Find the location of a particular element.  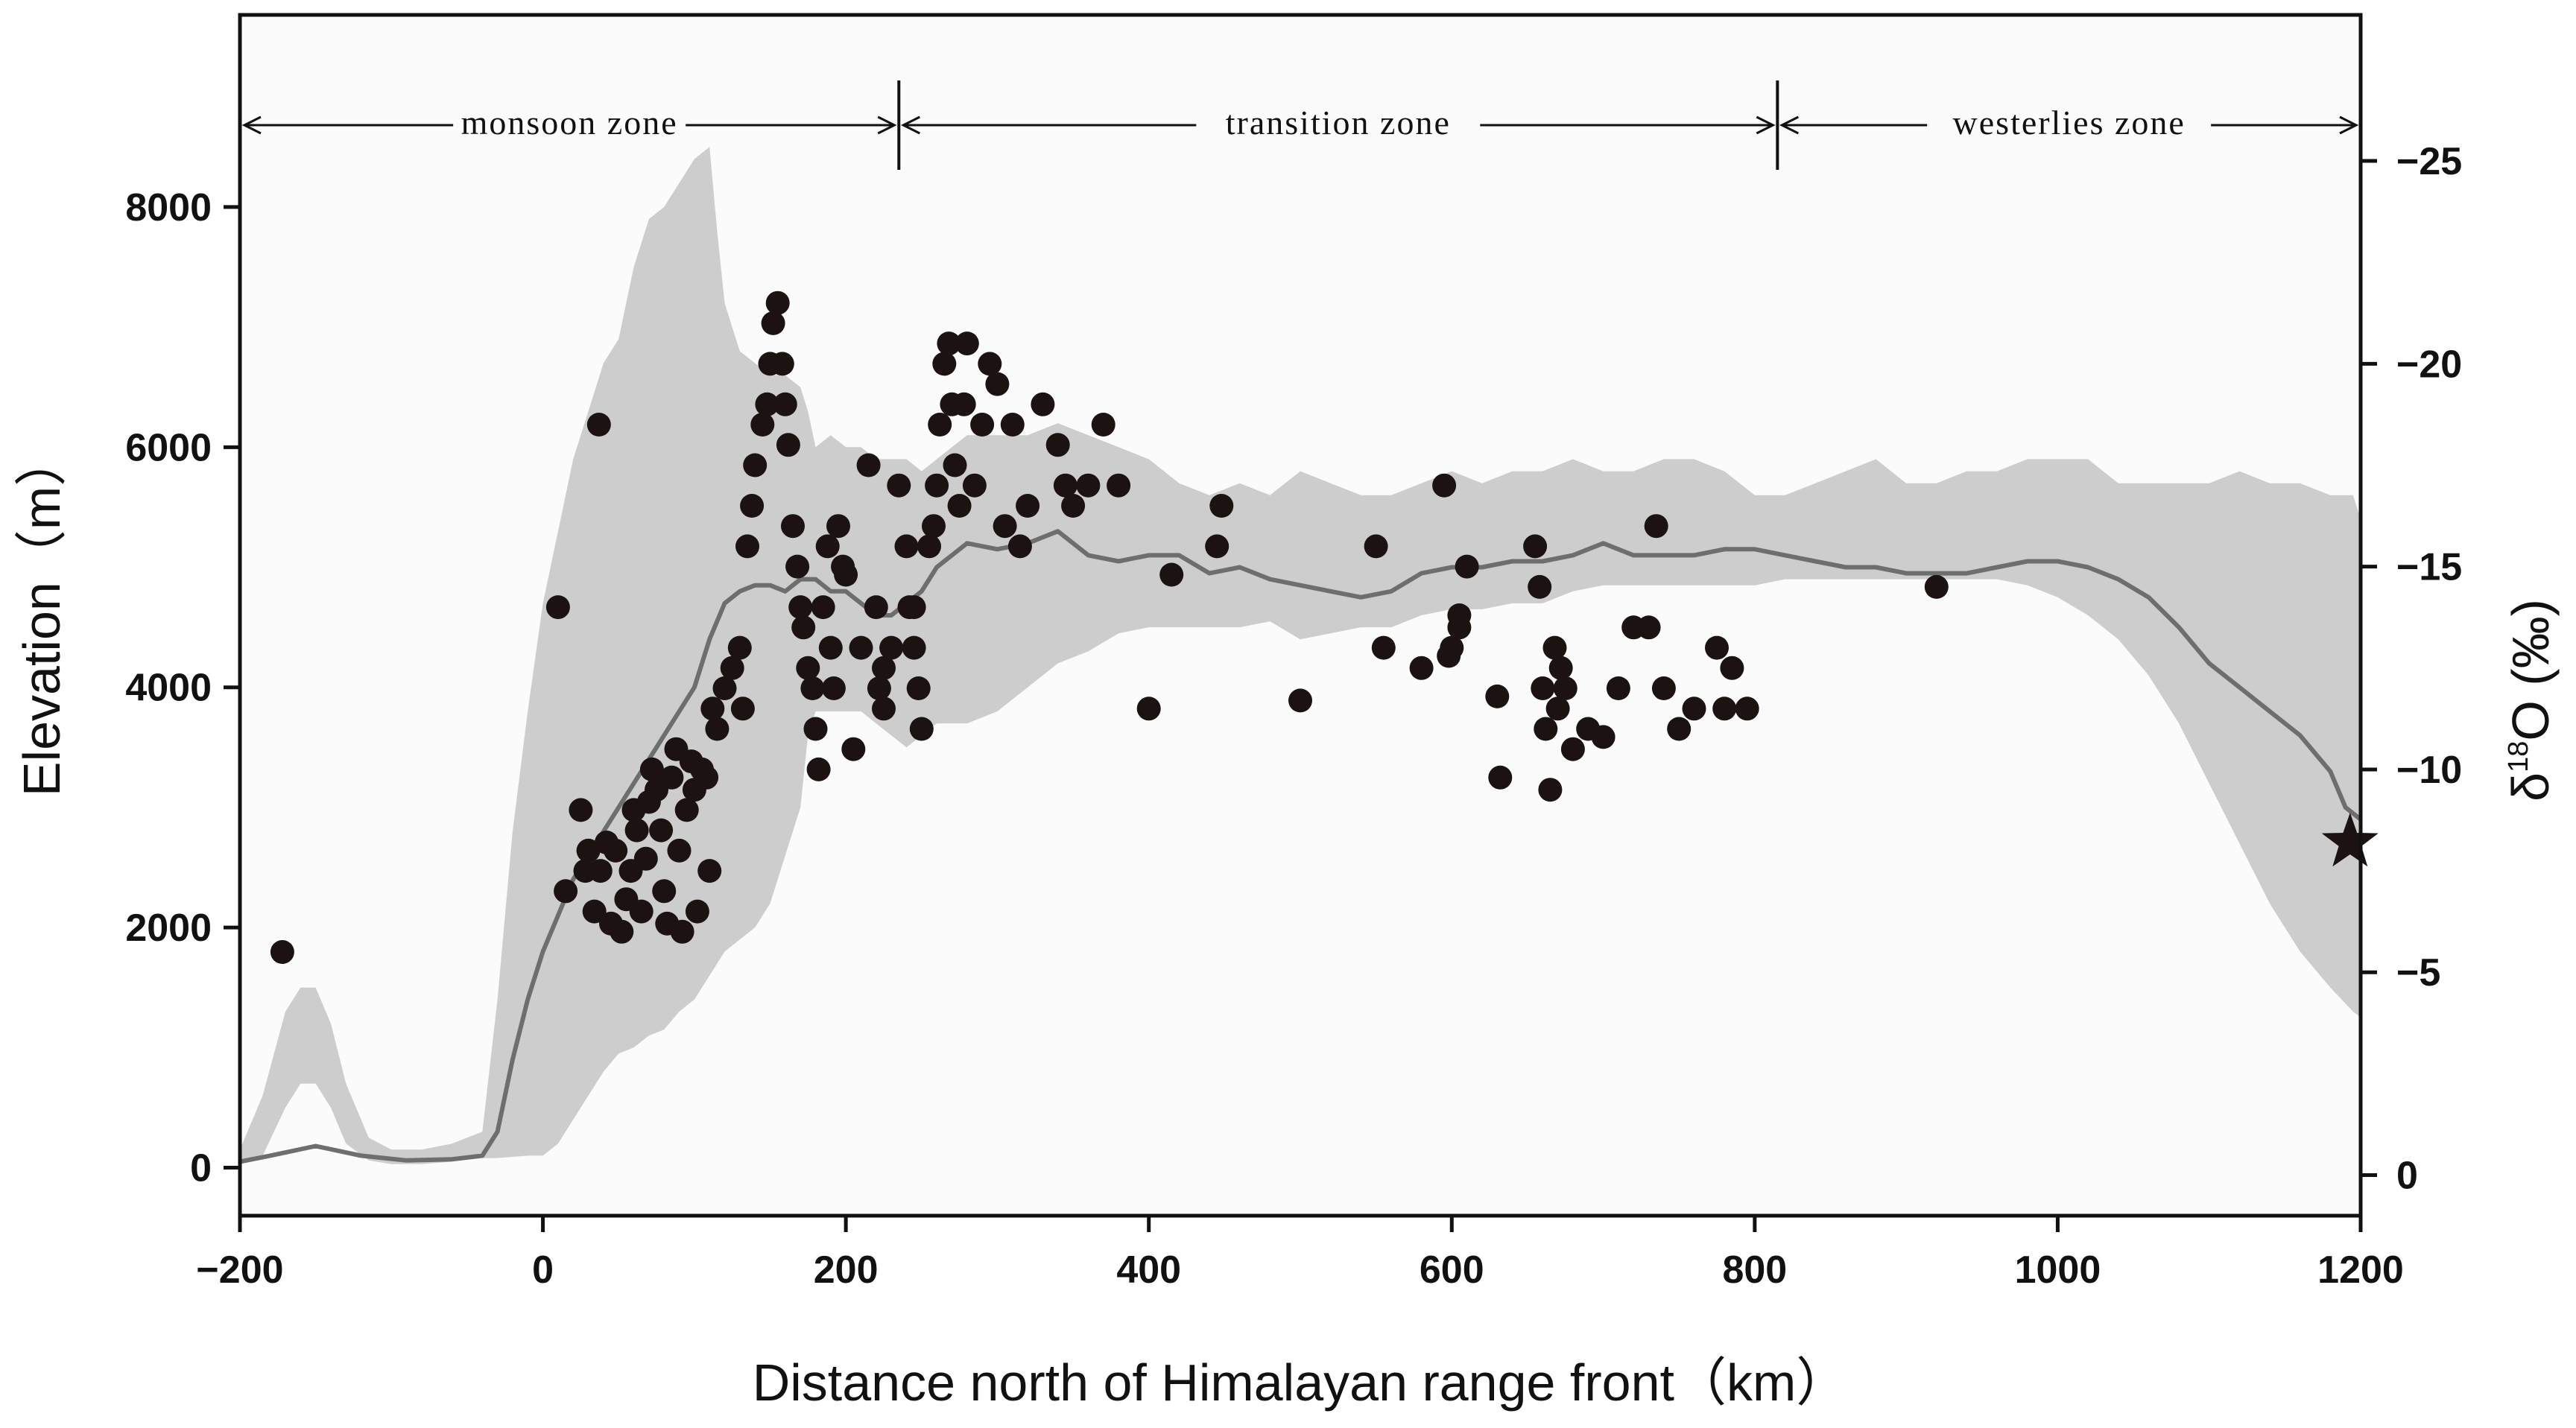

y-axis-left-title: Elevation（m） is located at coordinates (42, 615).